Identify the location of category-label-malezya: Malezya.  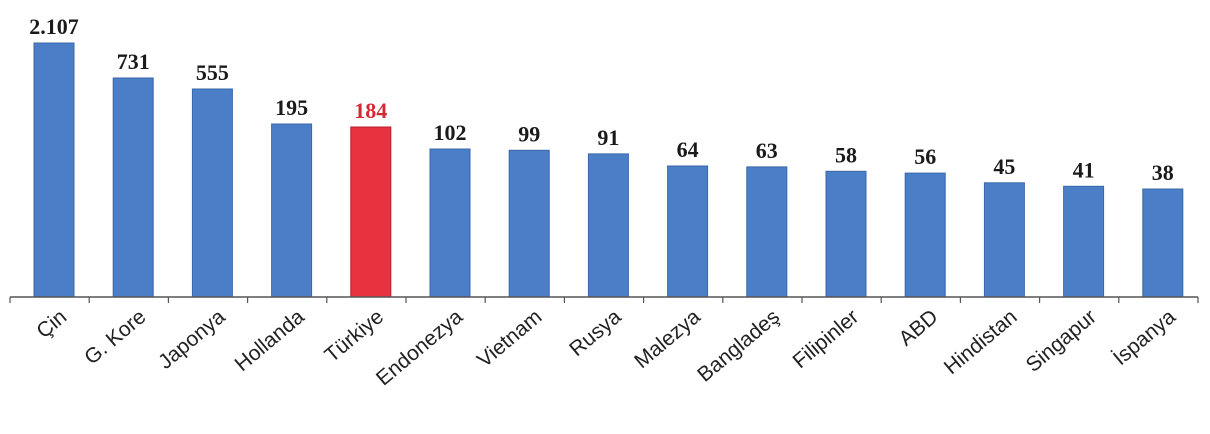
(667, 339).